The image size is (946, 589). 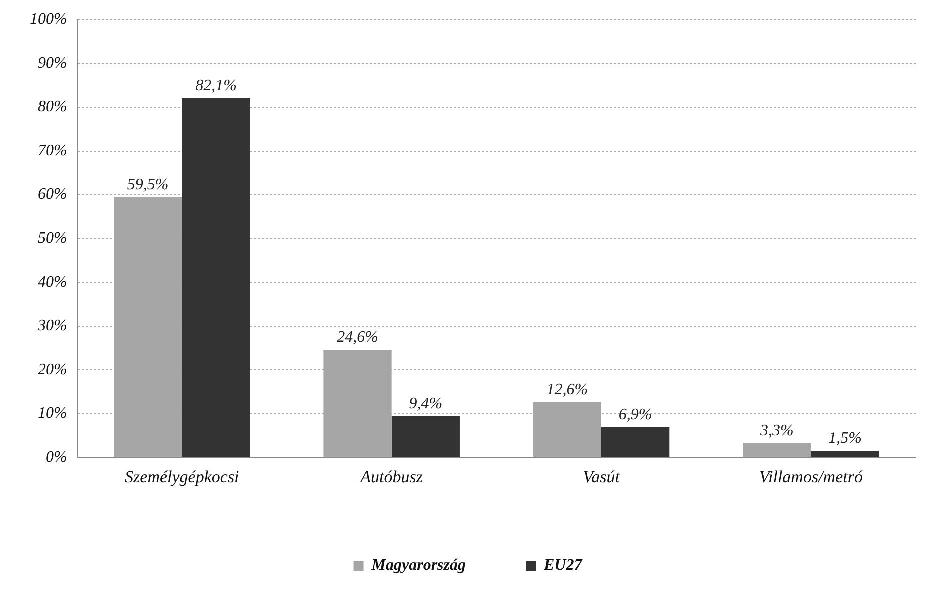 What do you see at coordinates (418, 565) in the screenshot?
I see `legend-label: Magyarország` at bounding box center [418, 565].